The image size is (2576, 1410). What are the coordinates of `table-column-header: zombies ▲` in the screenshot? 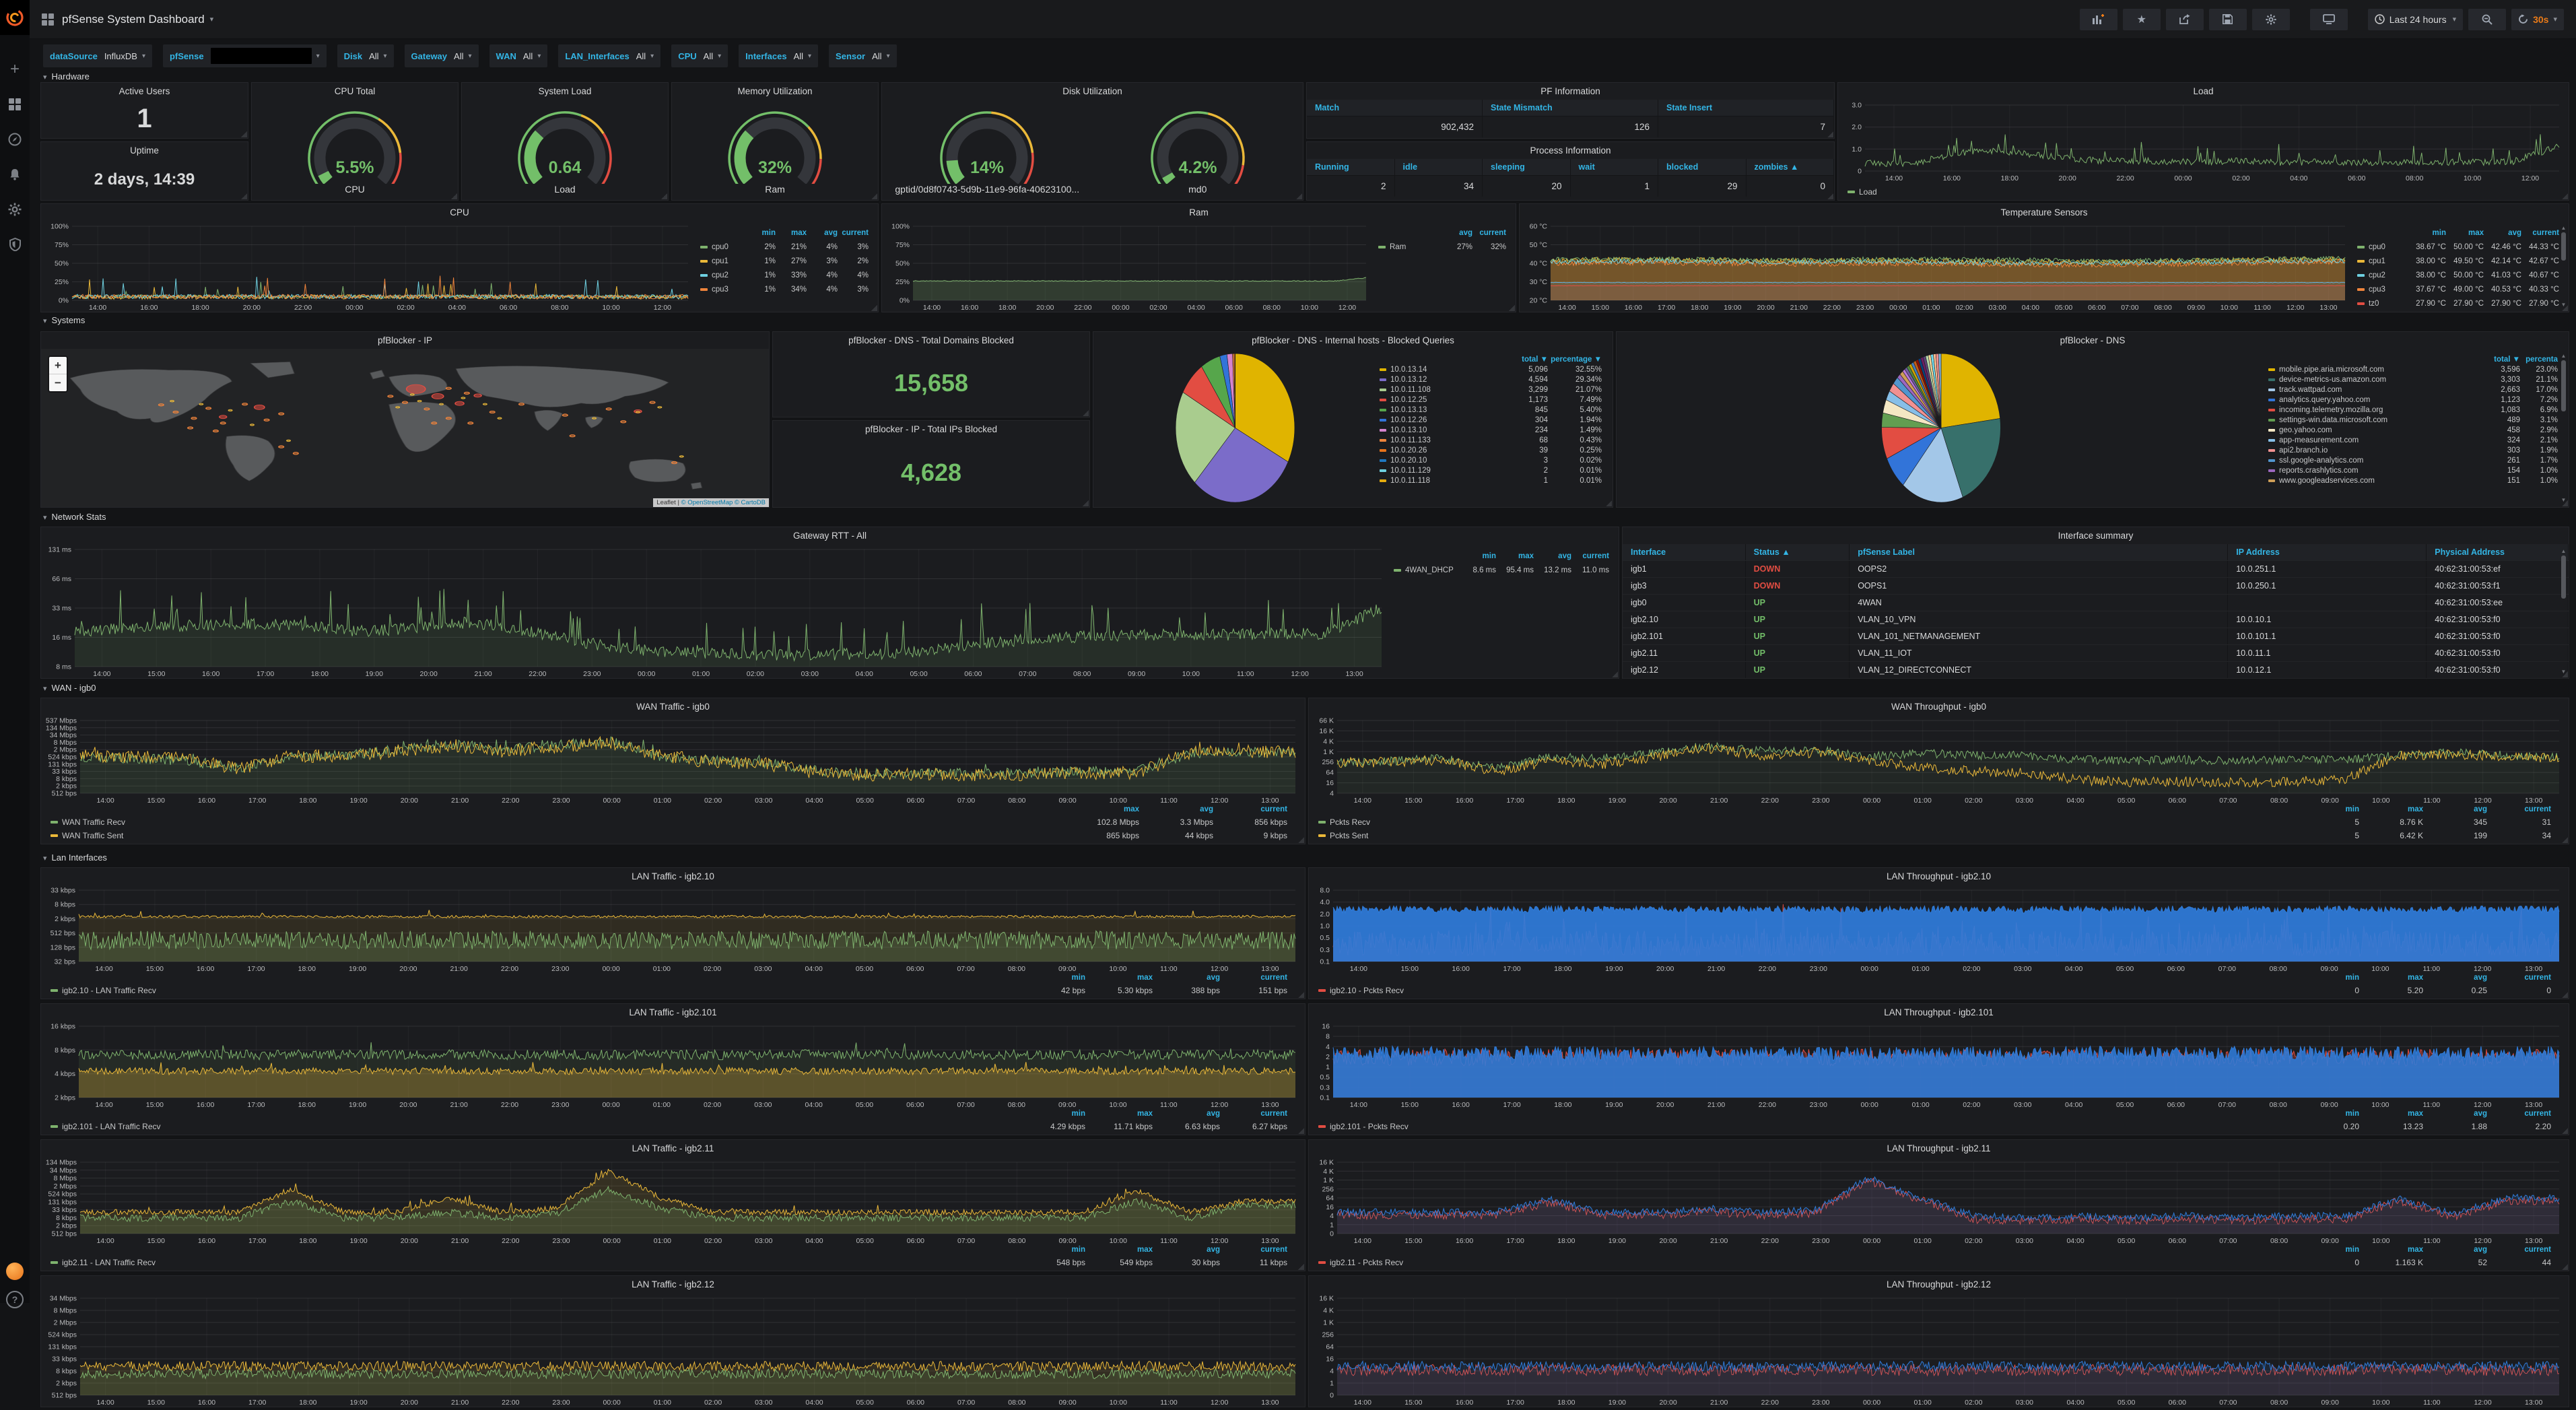 It's located at (1791, 167).